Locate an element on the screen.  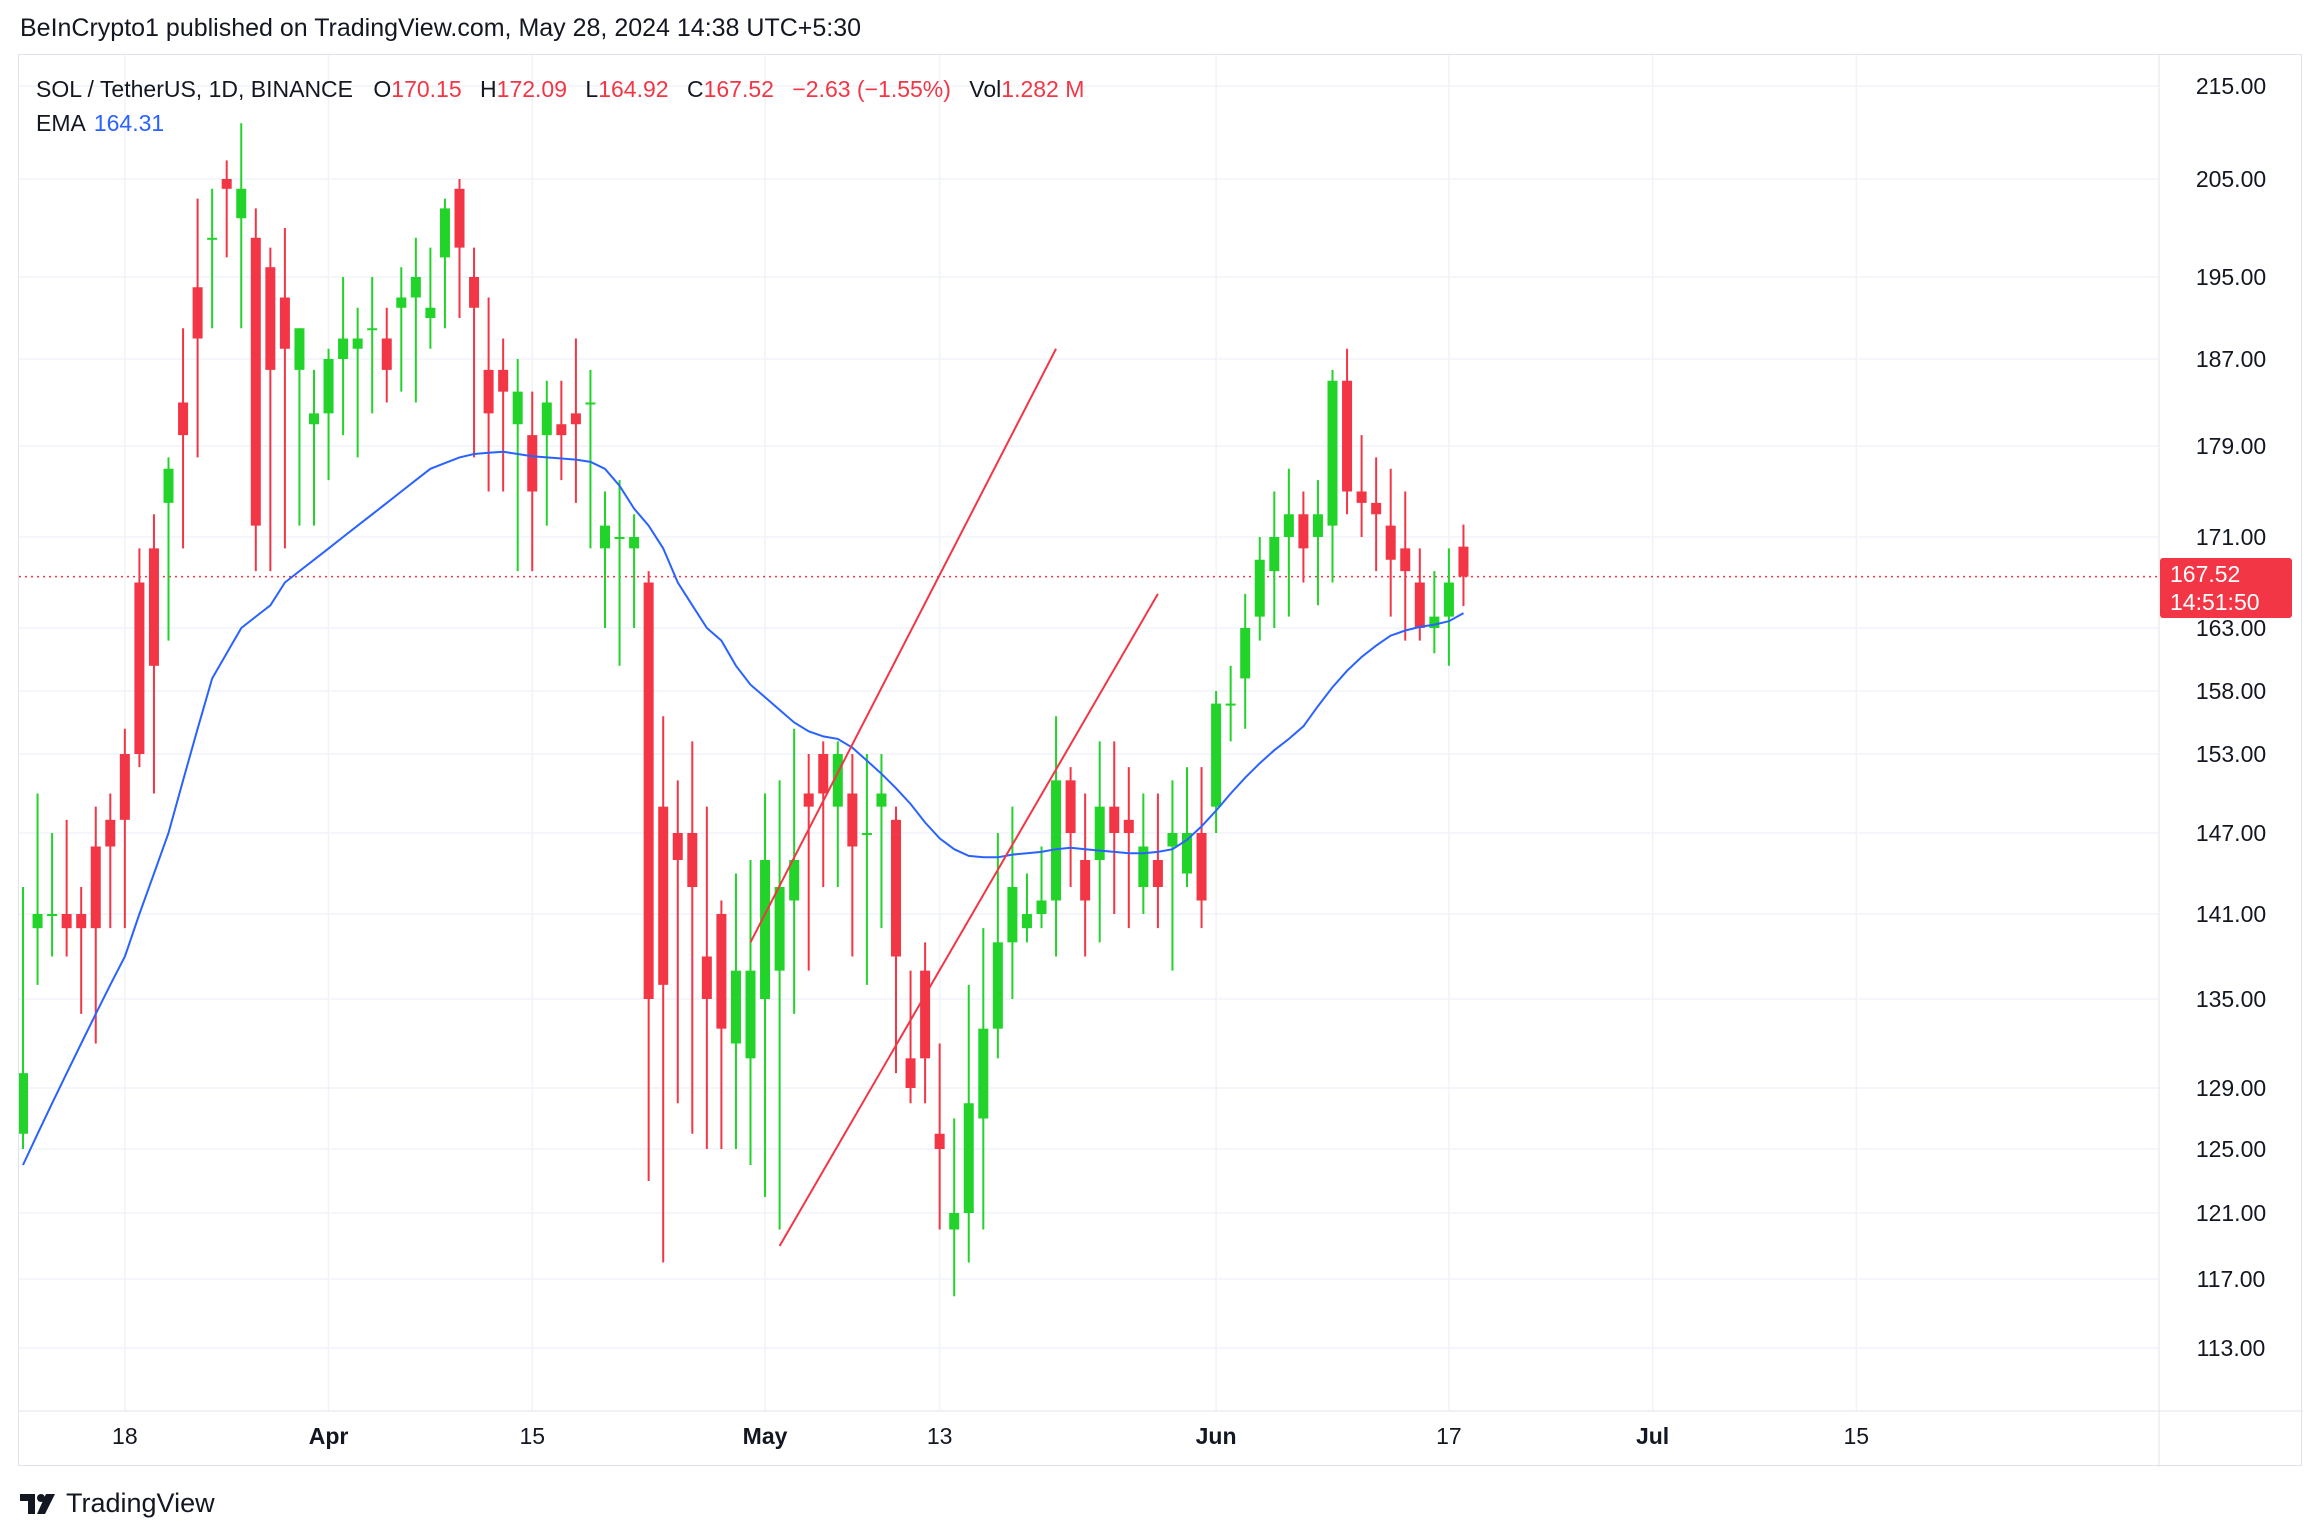
time-tick-label: 13 is located at coordinates (940, 1436).